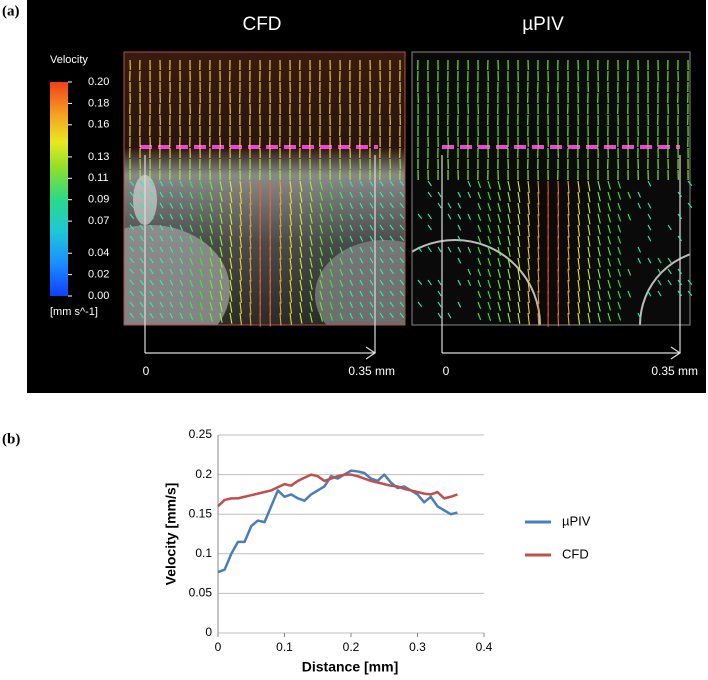 The image size is (708, 680). What do you see at coordinates (337, 521) in the screenshot?
I see `series-line` at bounding box center [337, 521].